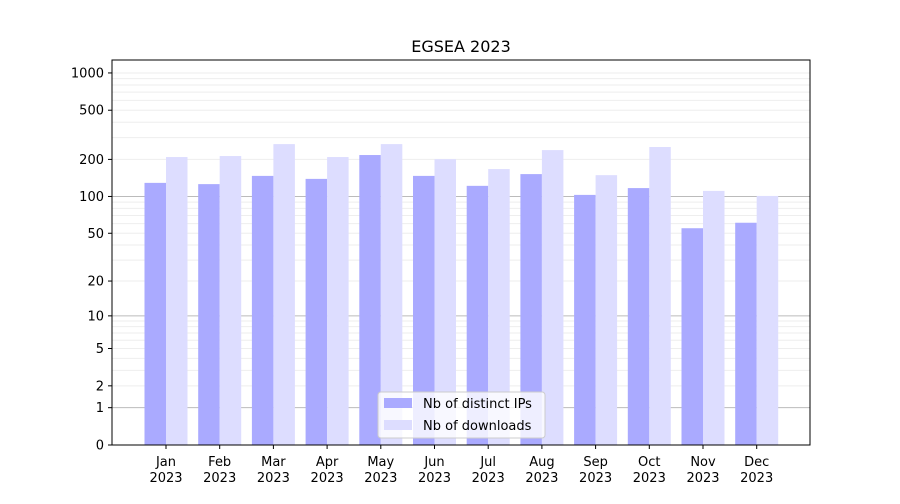 This screenshot has width=900, height=504. I want to click on x-tick-label: Jul 2023, so click(488, 470).